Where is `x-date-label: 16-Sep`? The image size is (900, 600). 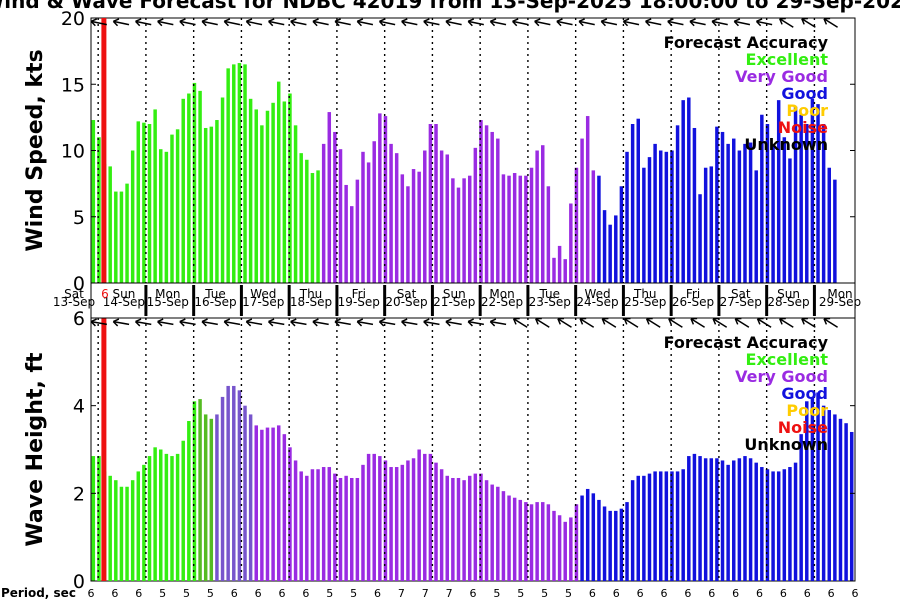
x-date-label: 16-Sep is located at coordinates (215, 302).